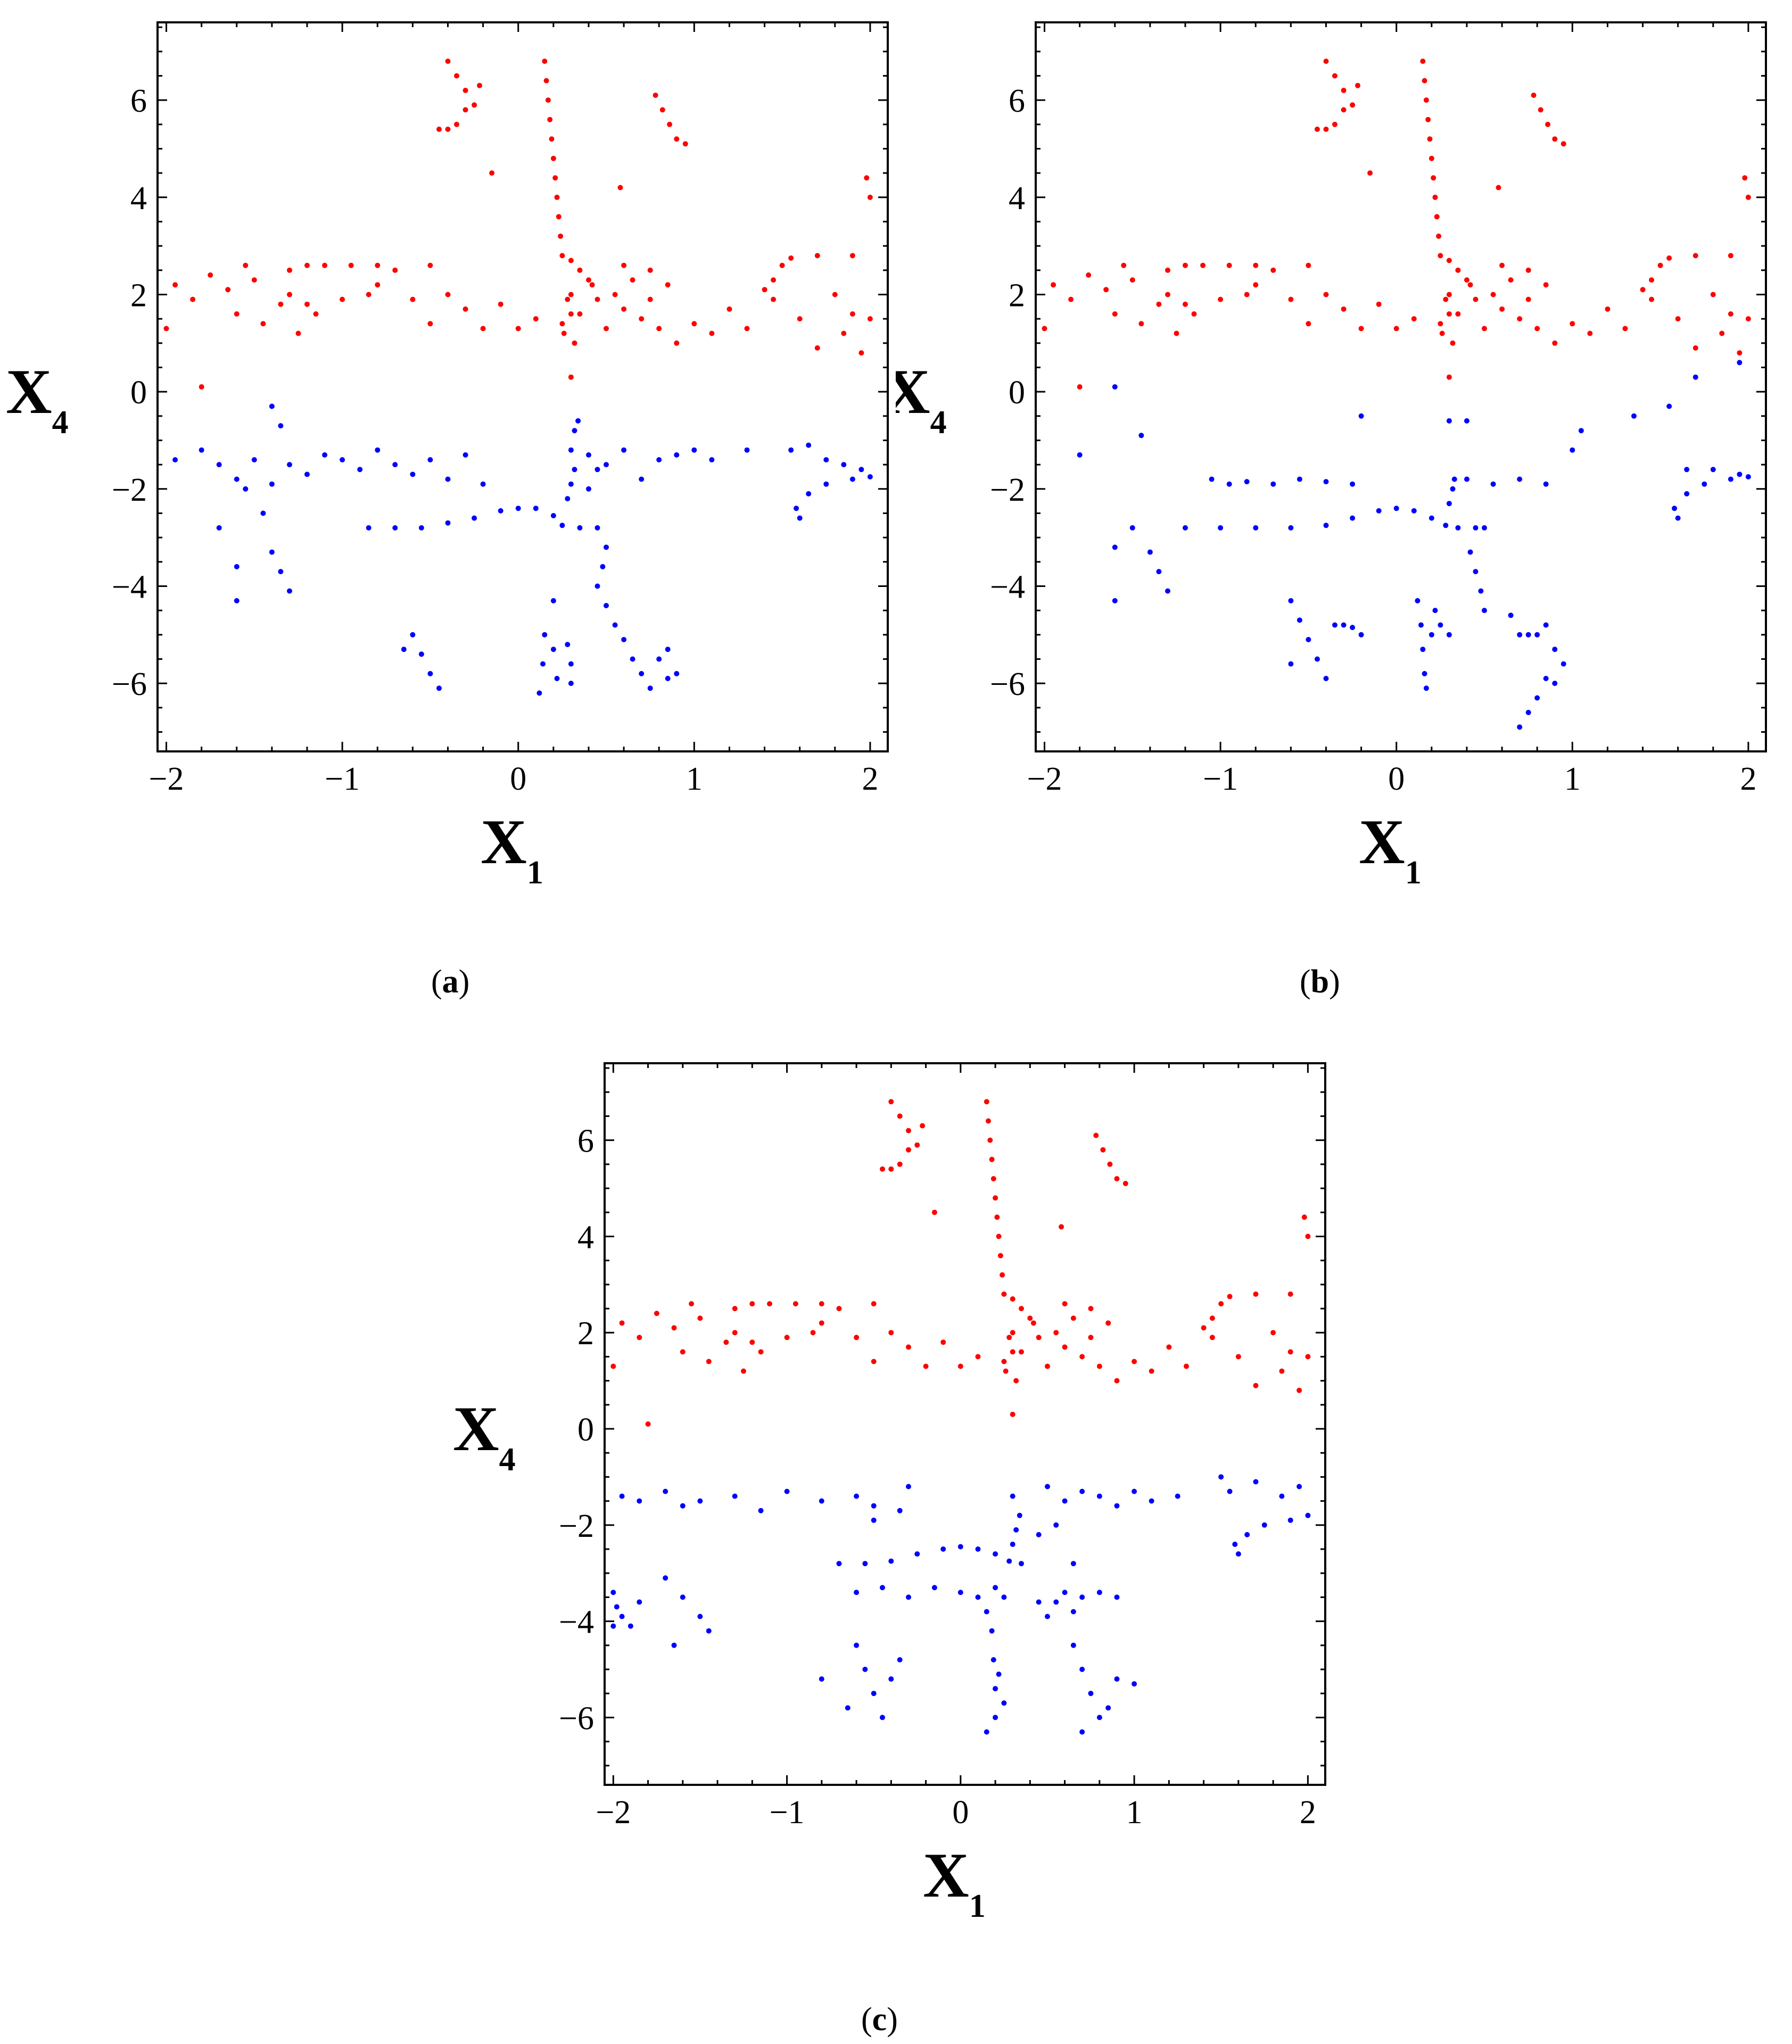 Image resolution: width=1792 pixels, height=2044 pixels. I want to click on y-axis-label-main: X, so click(476, 1428).